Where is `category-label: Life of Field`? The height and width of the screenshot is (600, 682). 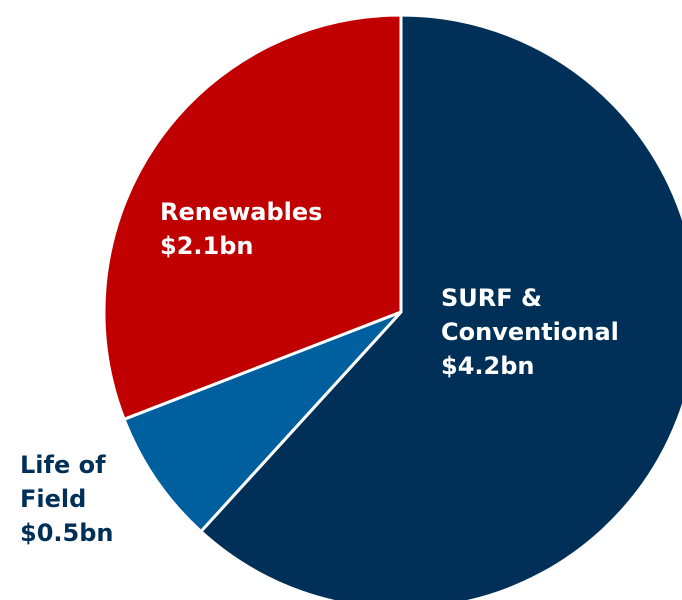
category-label: Life of Field is located at coordinates (63, 482).